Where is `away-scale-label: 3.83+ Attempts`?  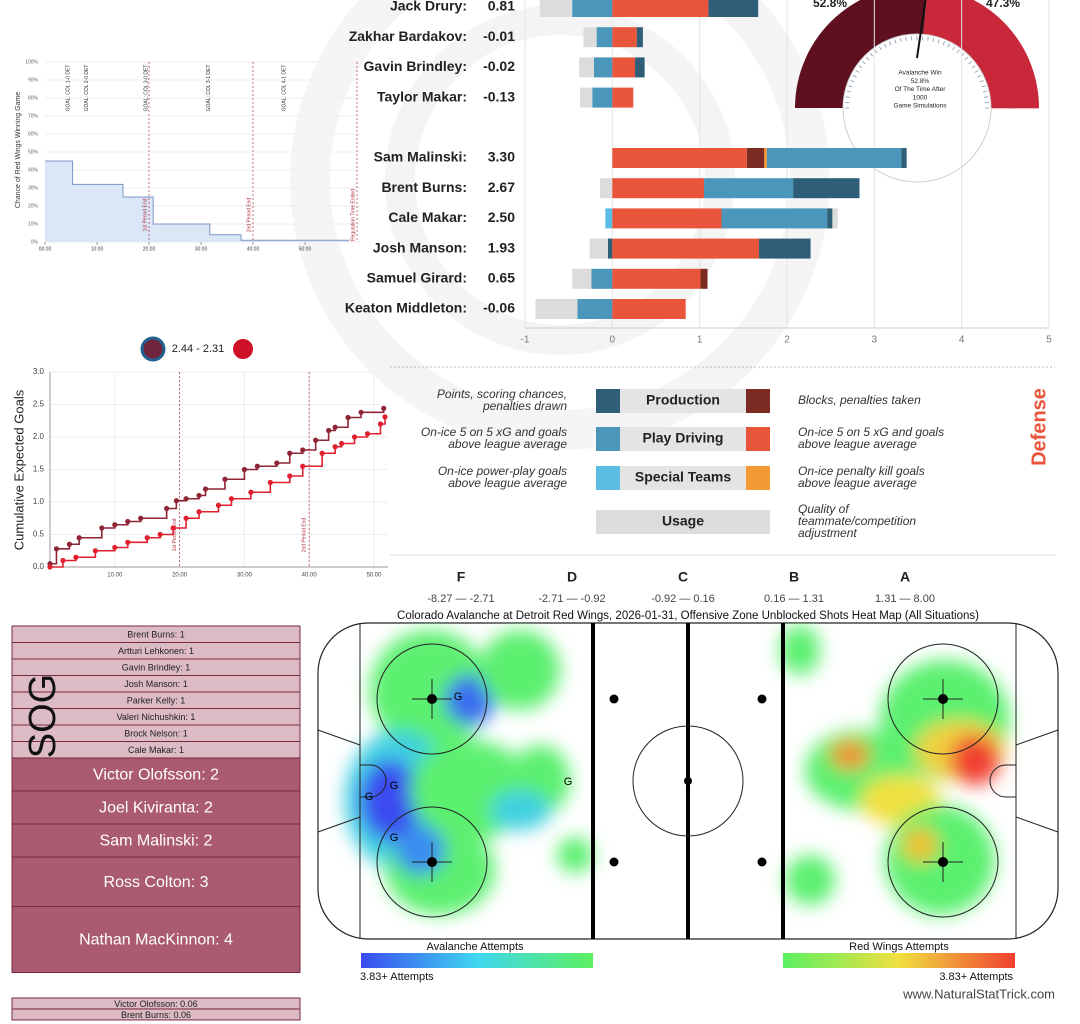
away-scale-label: 3.83+ Attempts is located at coordinates (976, 977).